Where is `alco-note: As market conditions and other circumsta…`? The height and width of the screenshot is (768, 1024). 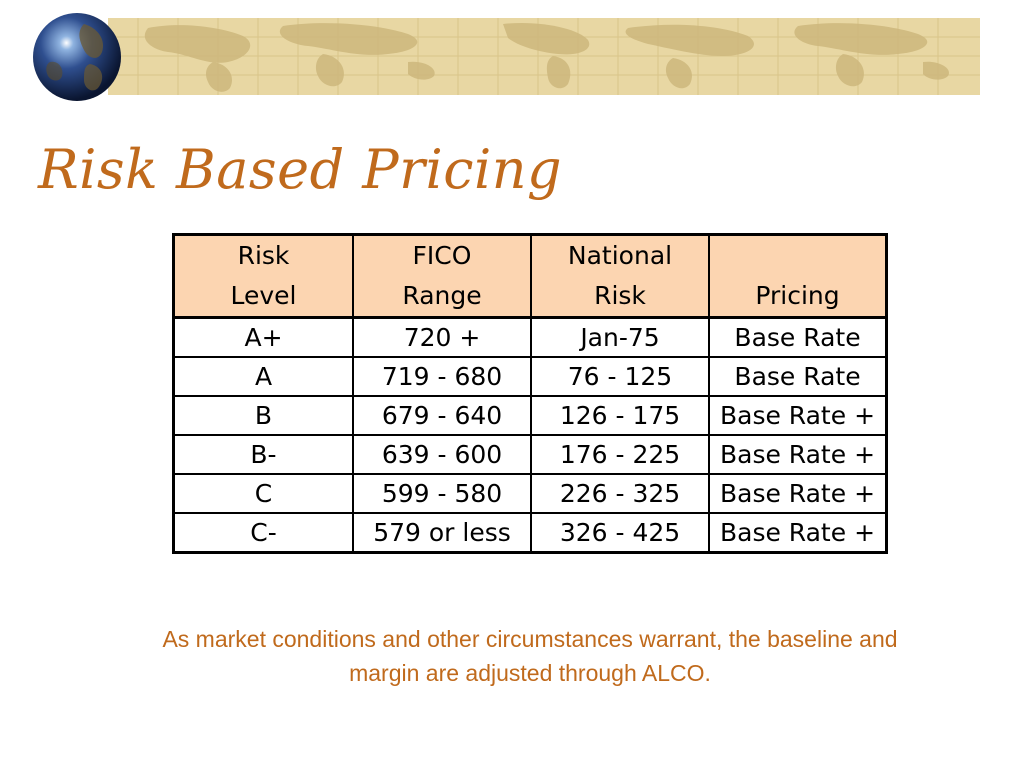 alco-note: As market conditions and other circumsta… is located at coordinates (530, 656).